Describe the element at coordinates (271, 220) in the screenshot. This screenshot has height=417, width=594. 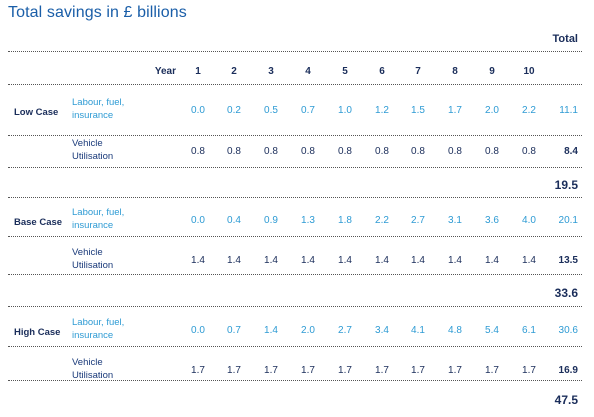
I see `table-cell: 0.9` at that location.